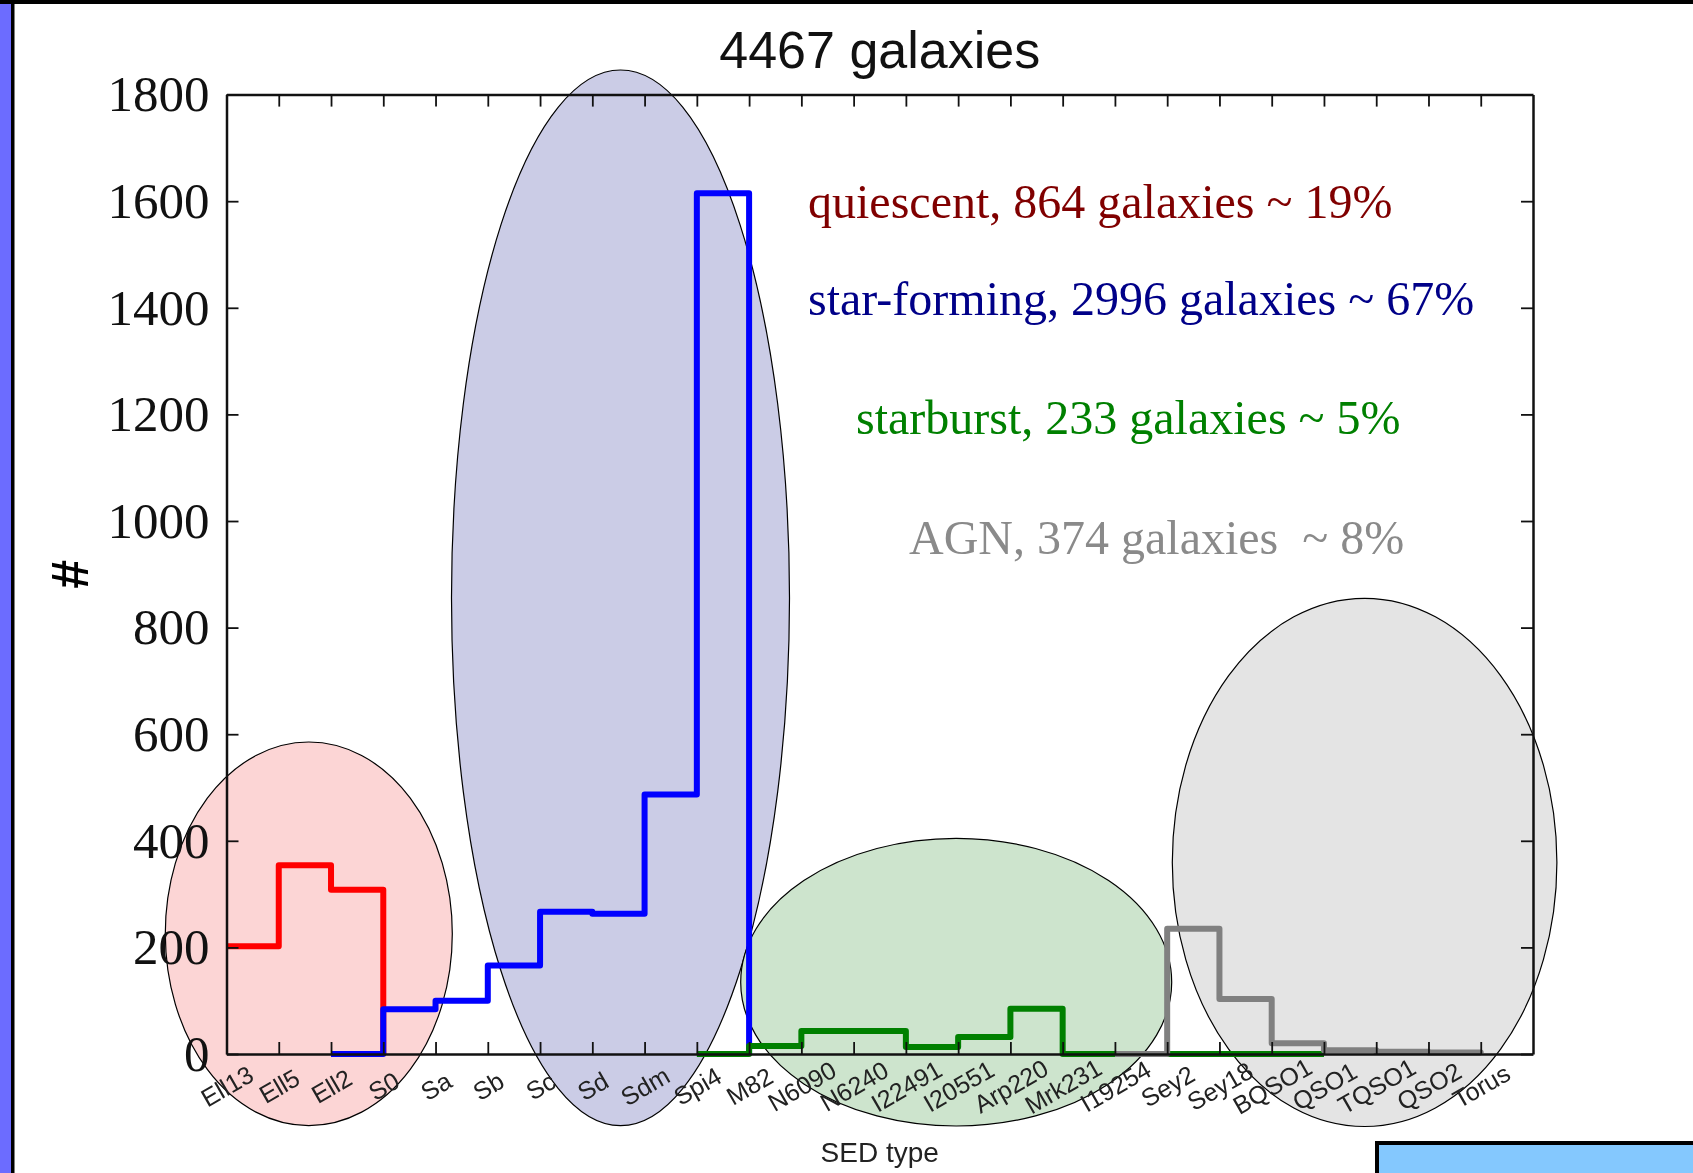 The width and height of the screenshot is (1693, 1173). Describe the element at coordinates (384, 1086) in the screenshot. I see `x-tick-label: S0` at that location.